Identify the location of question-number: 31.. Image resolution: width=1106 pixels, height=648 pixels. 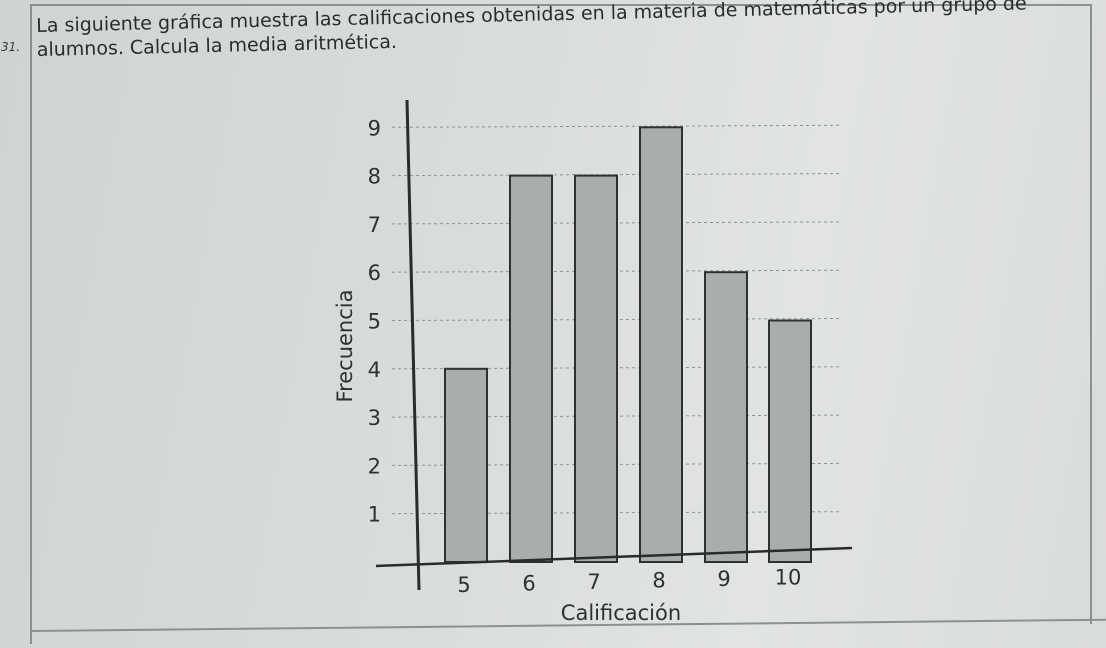
(11, 47).